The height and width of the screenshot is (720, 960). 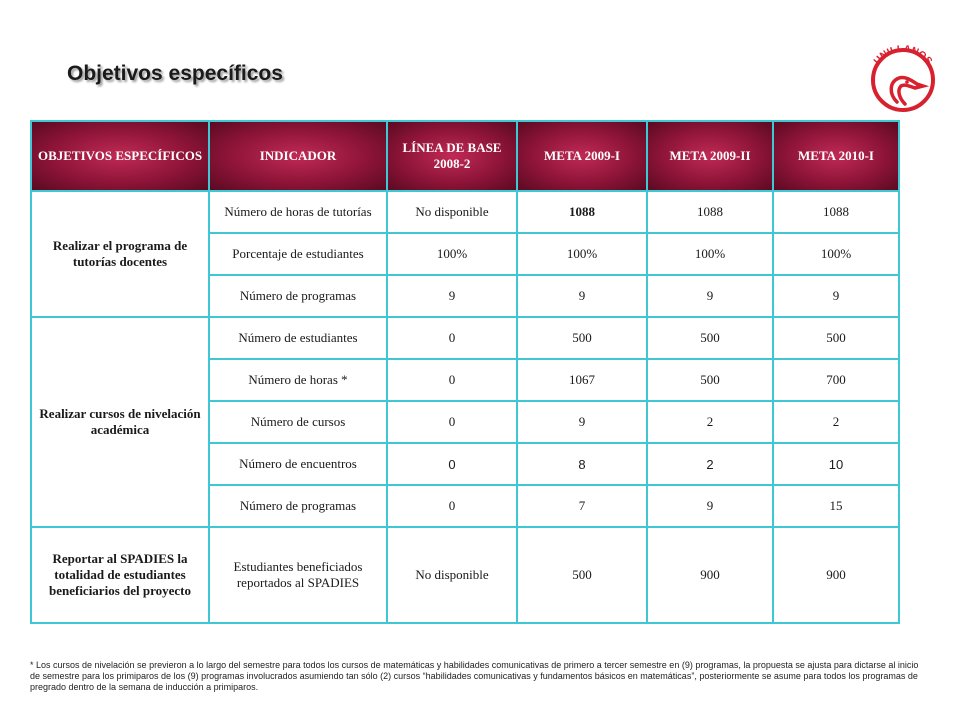 I want to click on meta-2009-2-cell: 100%, so click(x=710, y=254).